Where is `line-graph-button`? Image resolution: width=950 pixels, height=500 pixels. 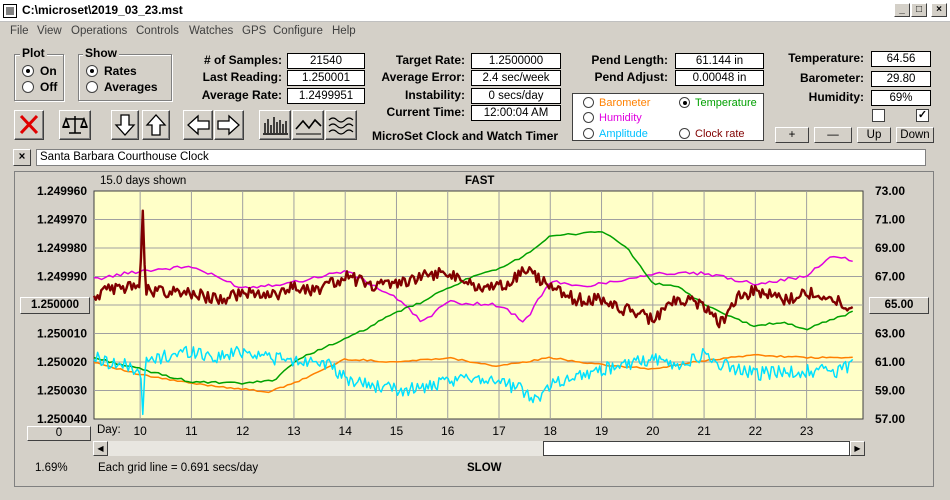
line-graph-button is located at coordinates (308, 125).